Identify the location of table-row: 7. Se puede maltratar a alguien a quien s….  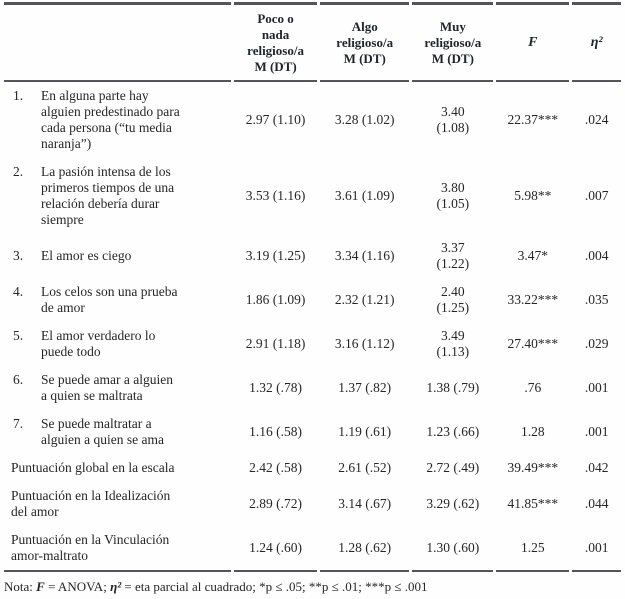
(312, 432).